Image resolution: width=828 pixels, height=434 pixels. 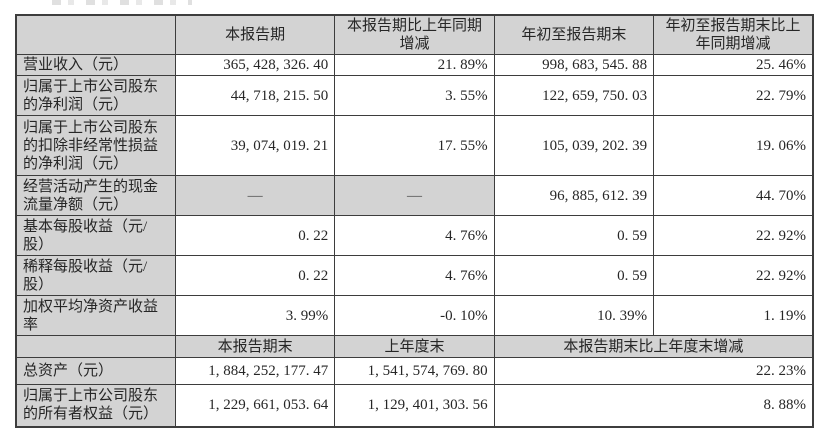 What do you see at coordinates (653, 346) in the screenshot?
I see `header-cell-change-vs-prior-year-end: 本报告期末比上年度末增减` at bounding box center [653, 346].